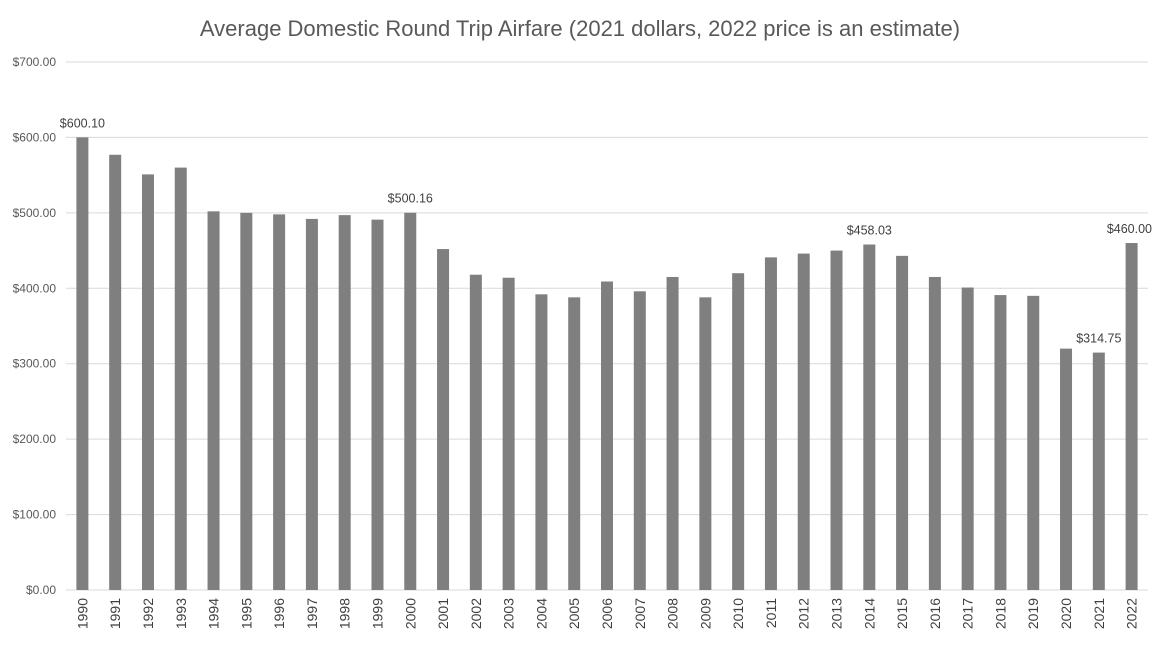 The height and width of the screenshot is (650, 1160). What do you see at coordinates (541, 442) in the screenshot?
I see `bar-2004` at bounding box center [541, 442].